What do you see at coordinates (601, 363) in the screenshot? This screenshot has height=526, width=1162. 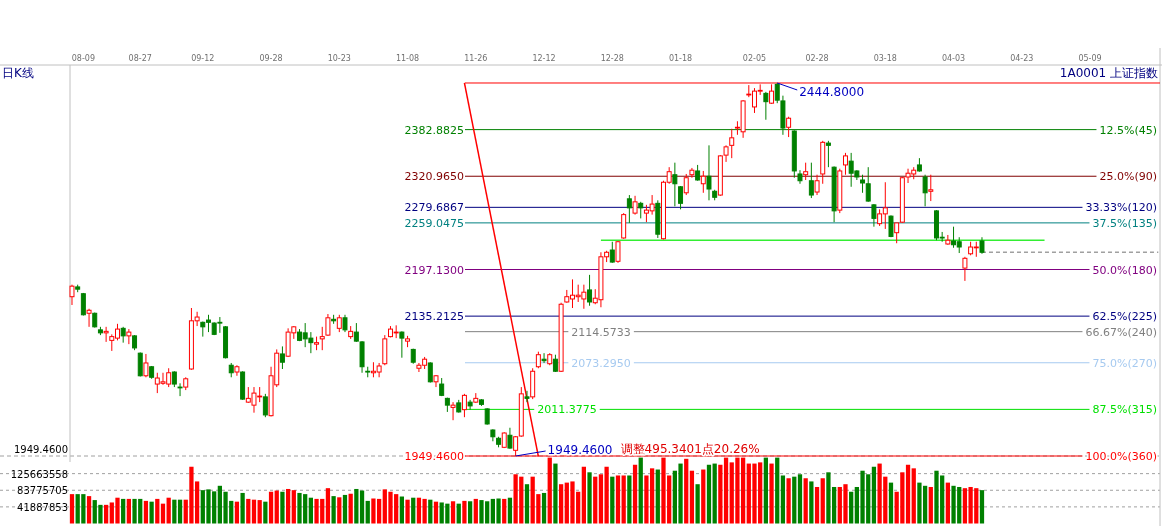 I see `ref-line-label: 2073.2950` at bounding box center [601, 363].